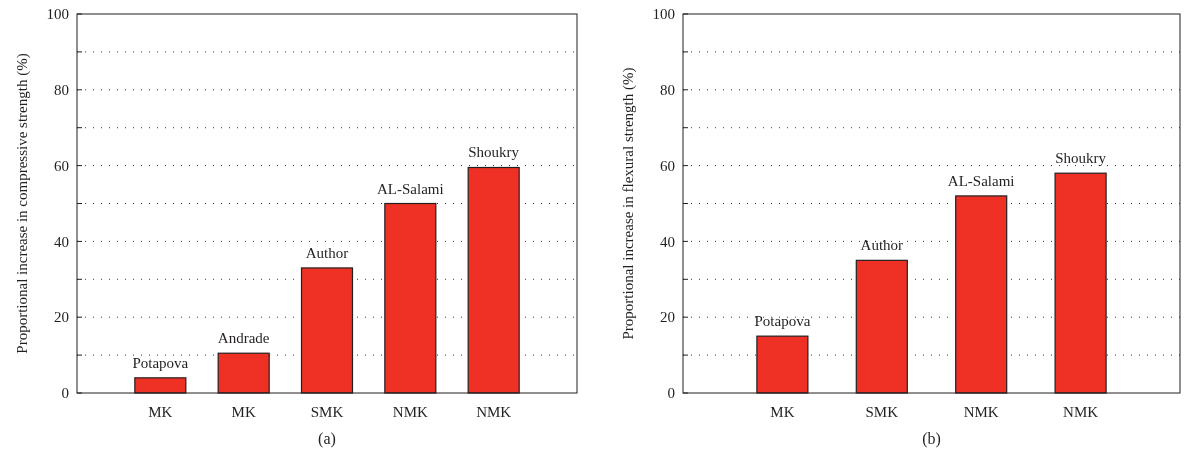 Image resolution: width=1191 pixels, height=462 pixels. Describe the element at coordinates (628, 203) in the screenshot. I see `y-axis-title: Proportional increase in flexural strength (%)` at that location.